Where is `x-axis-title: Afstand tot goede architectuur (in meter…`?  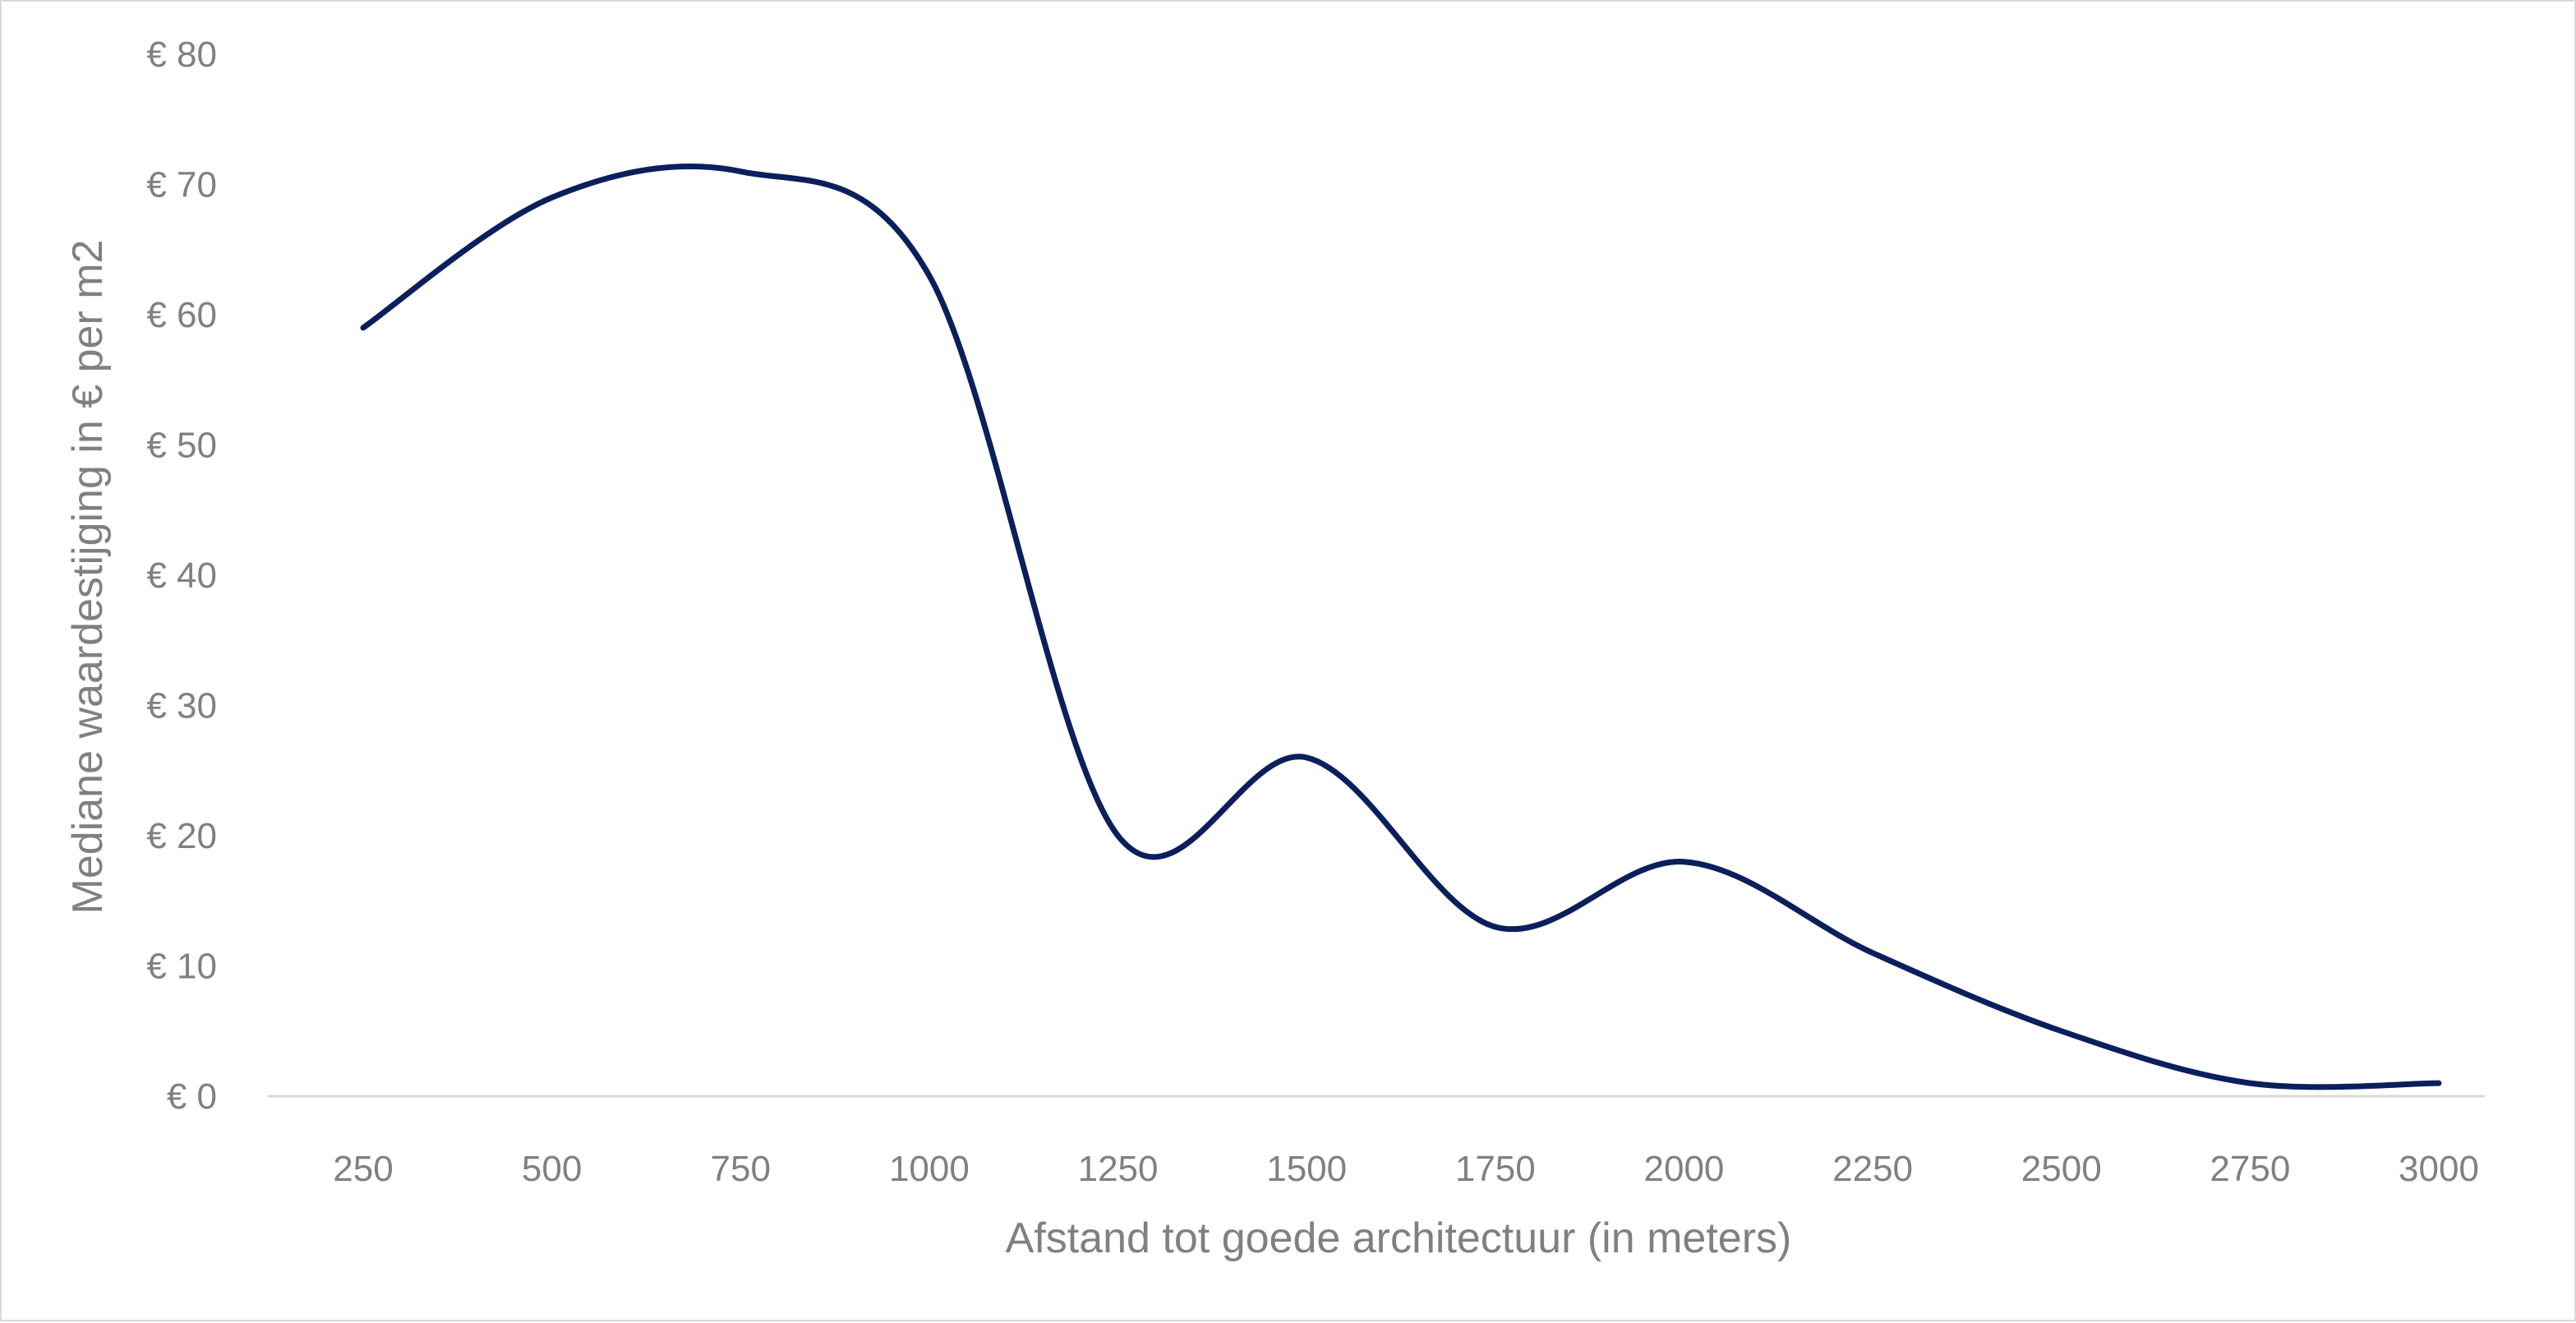 x-axis-title: Afstand tot goede architectuur (in meter… is located at coordinates (1399, 1238).